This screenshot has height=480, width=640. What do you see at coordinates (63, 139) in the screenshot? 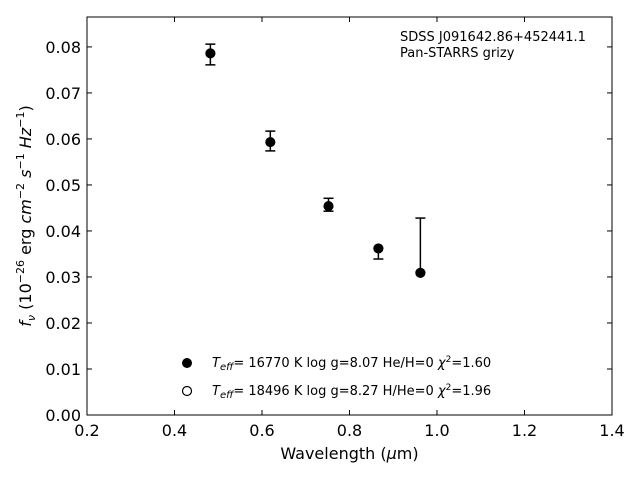
I see `y-tick-label: 0.06` at bounding box center [63, 139].